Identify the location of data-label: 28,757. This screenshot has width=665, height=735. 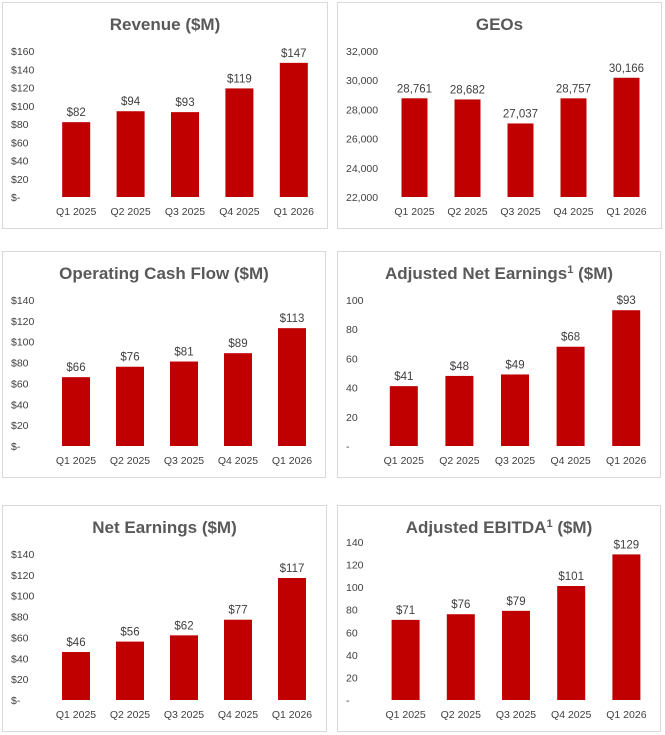
(573, 89).